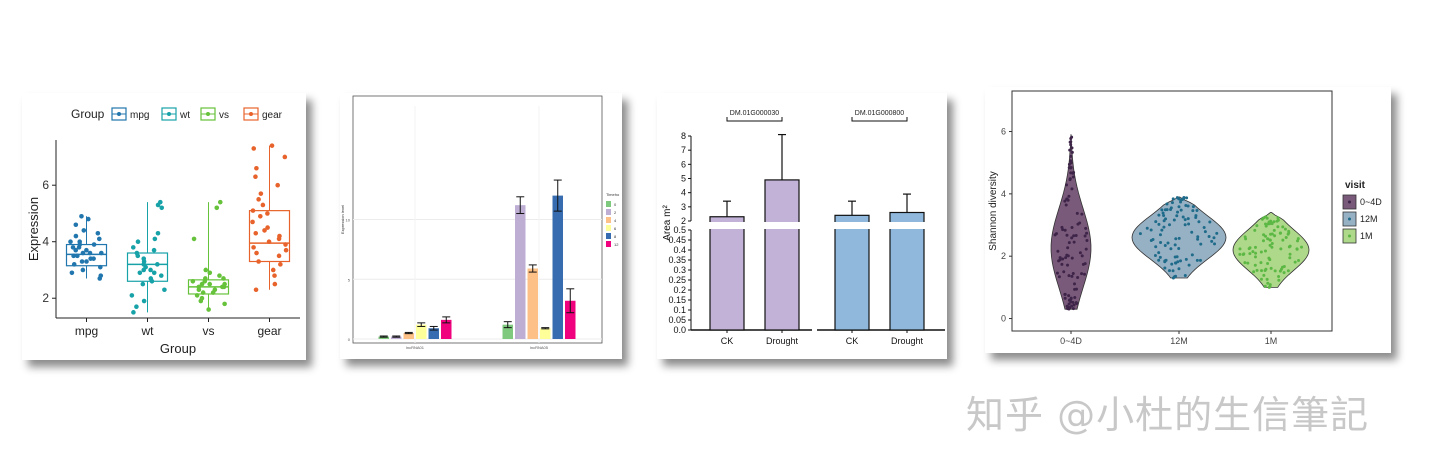 The height and width of the screenshot is (468, 1440). What do you see at coordinates (727, 341) in the screenshot?
I see `x-tick-label-CK: CK` at bounding box center [727, 341].